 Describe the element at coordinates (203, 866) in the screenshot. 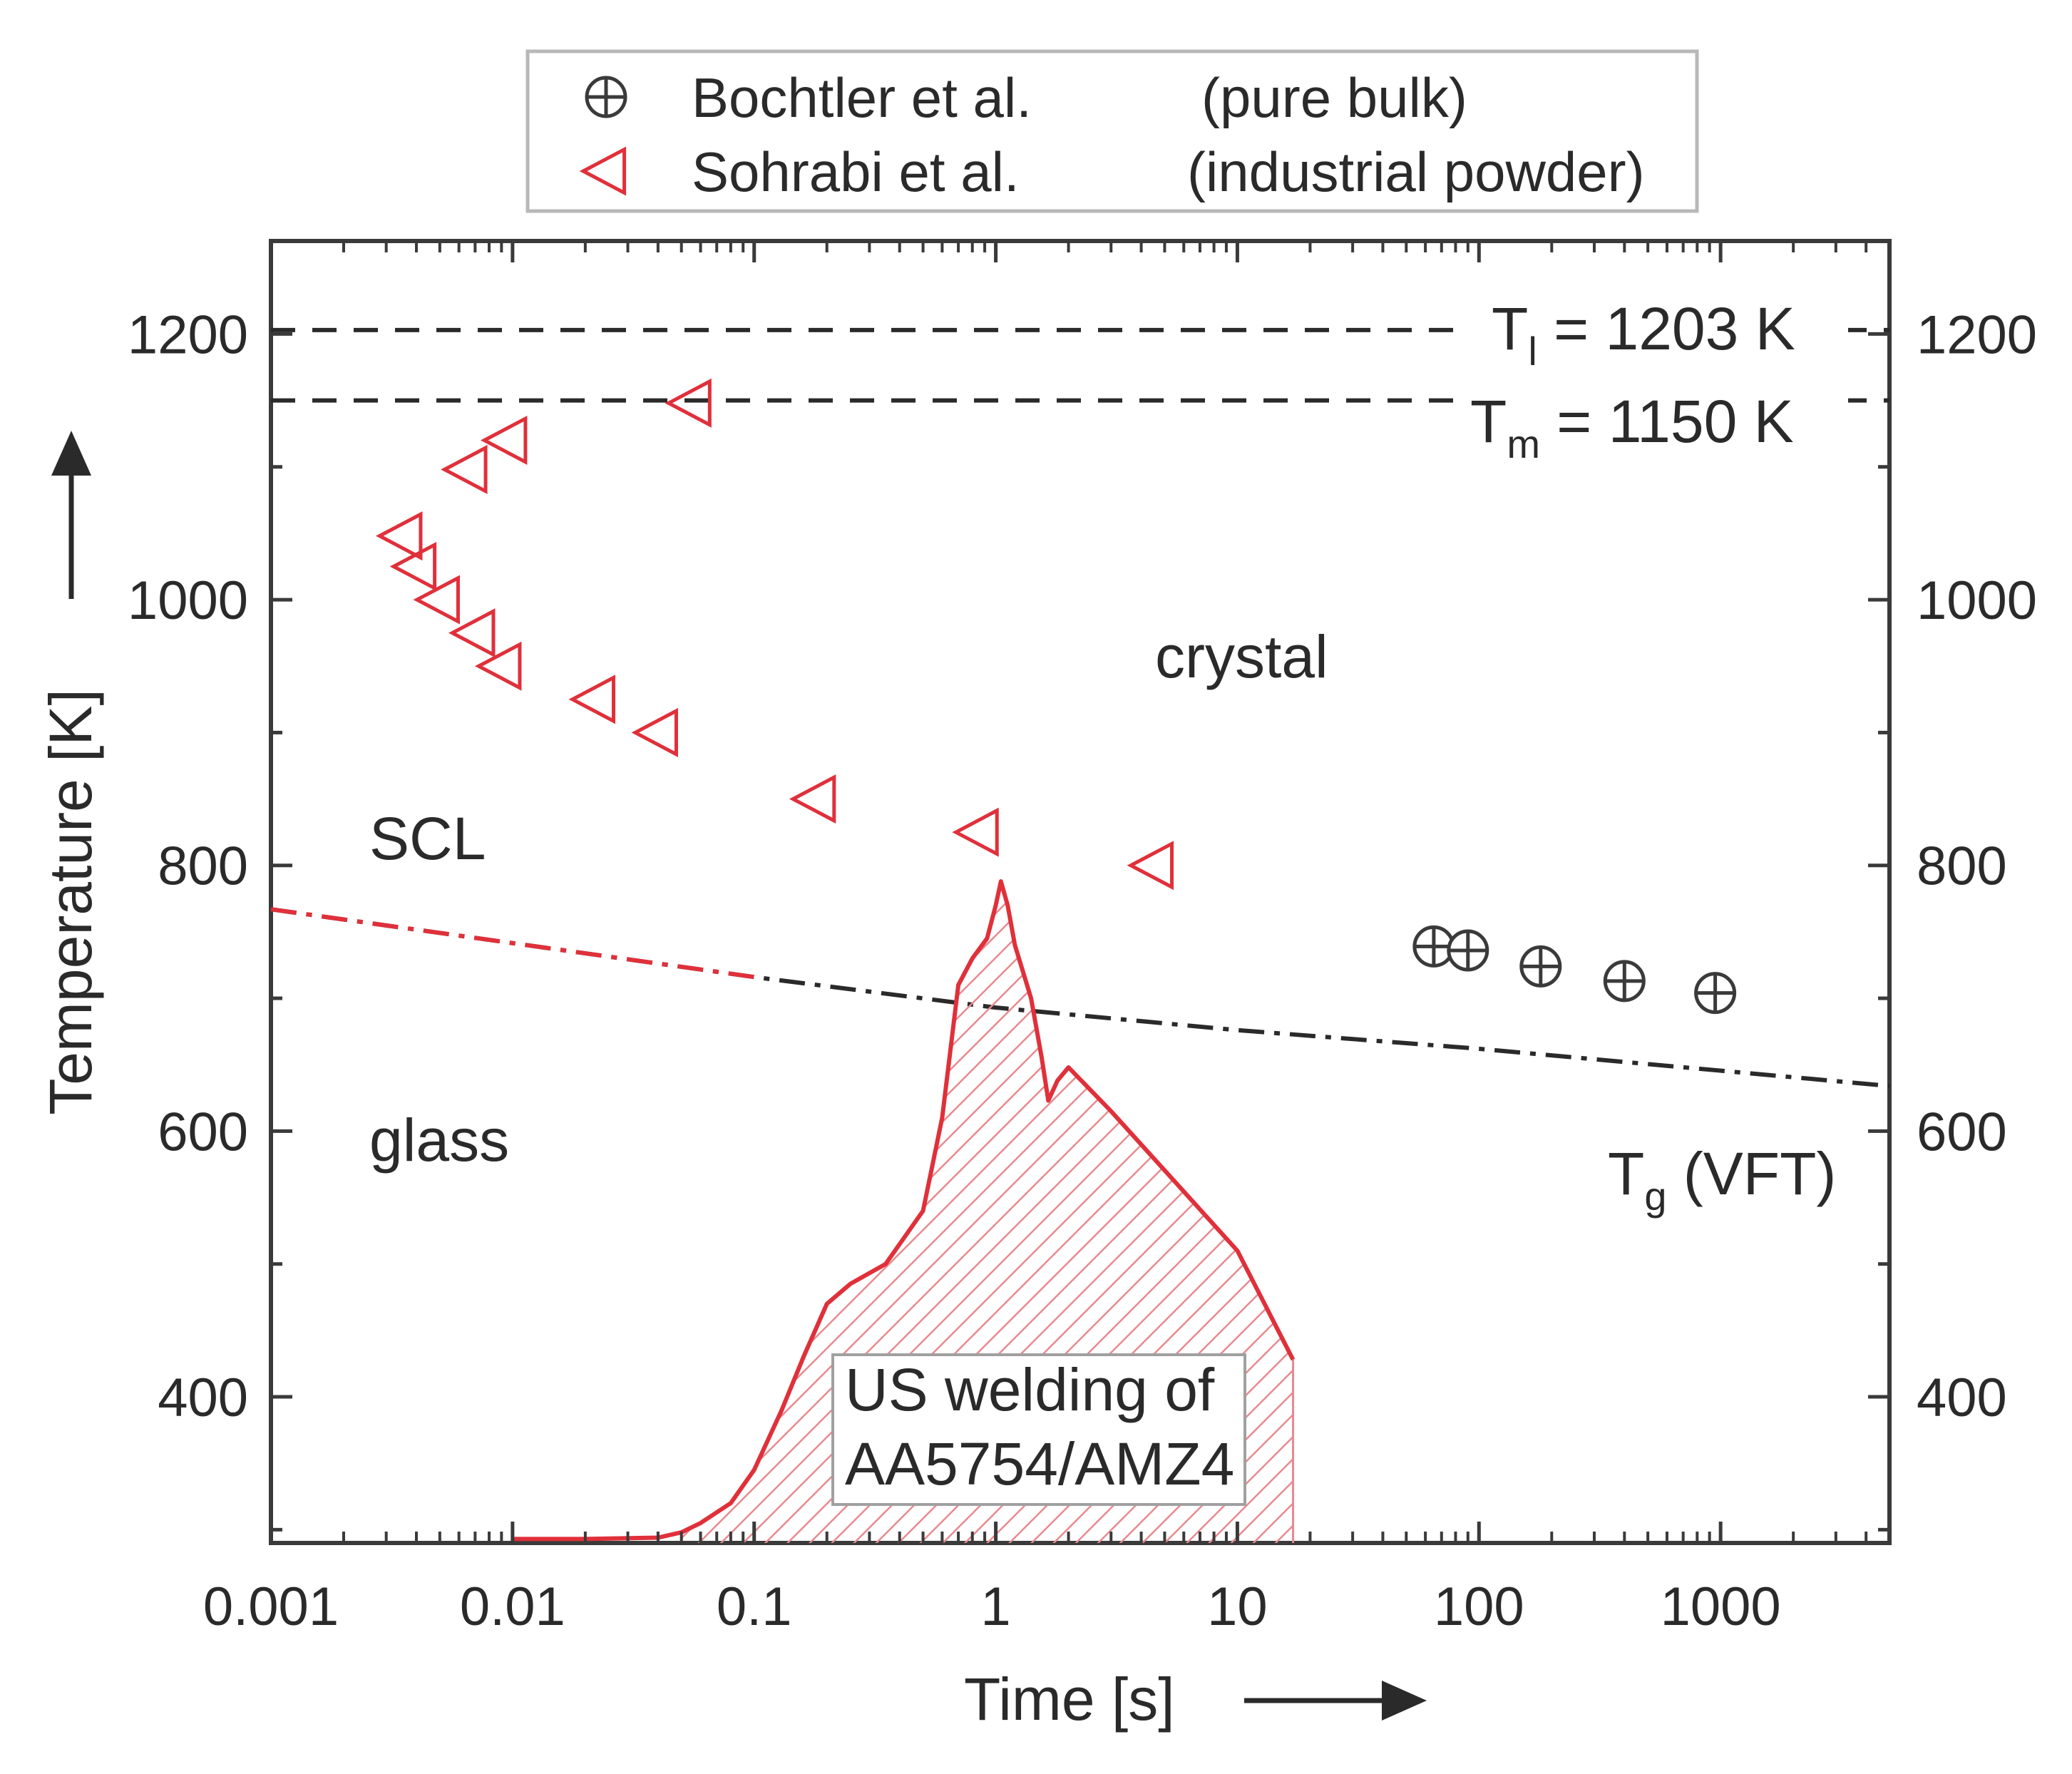

I see `y-tick-label-left-1: 800` at that location.